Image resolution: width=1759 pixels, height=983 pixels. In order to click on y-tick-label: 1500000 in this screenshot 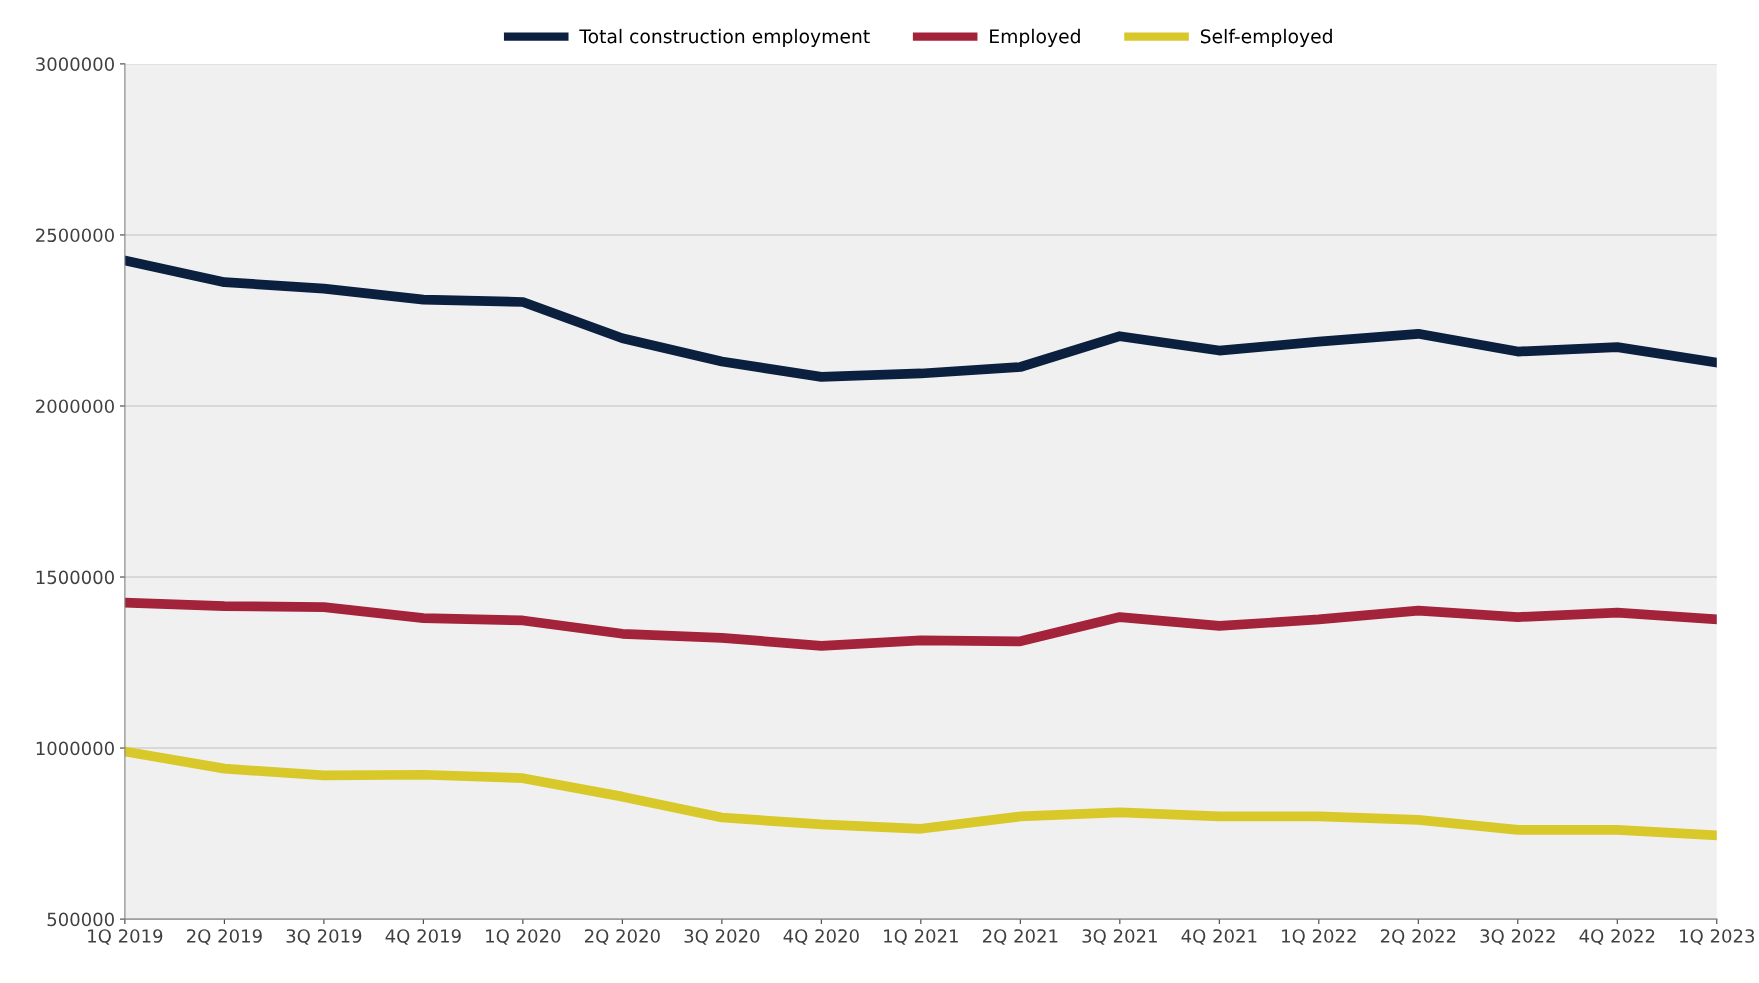, I will do `click(75, 577)`.